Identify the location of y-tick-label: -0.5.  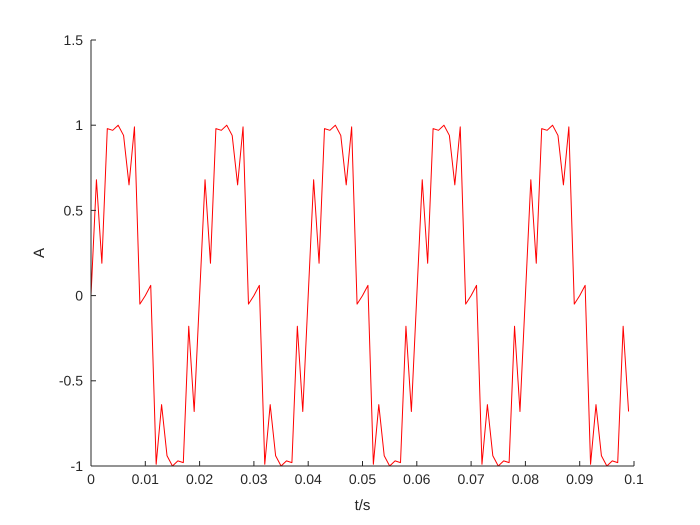
(71, 380).